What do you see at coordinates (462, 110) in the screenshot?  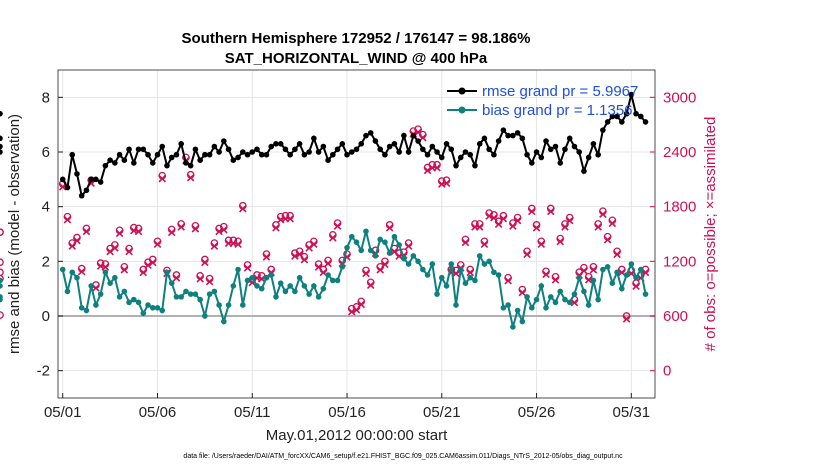 I see `legend-bias-marker` at bounding box center [462, 110].